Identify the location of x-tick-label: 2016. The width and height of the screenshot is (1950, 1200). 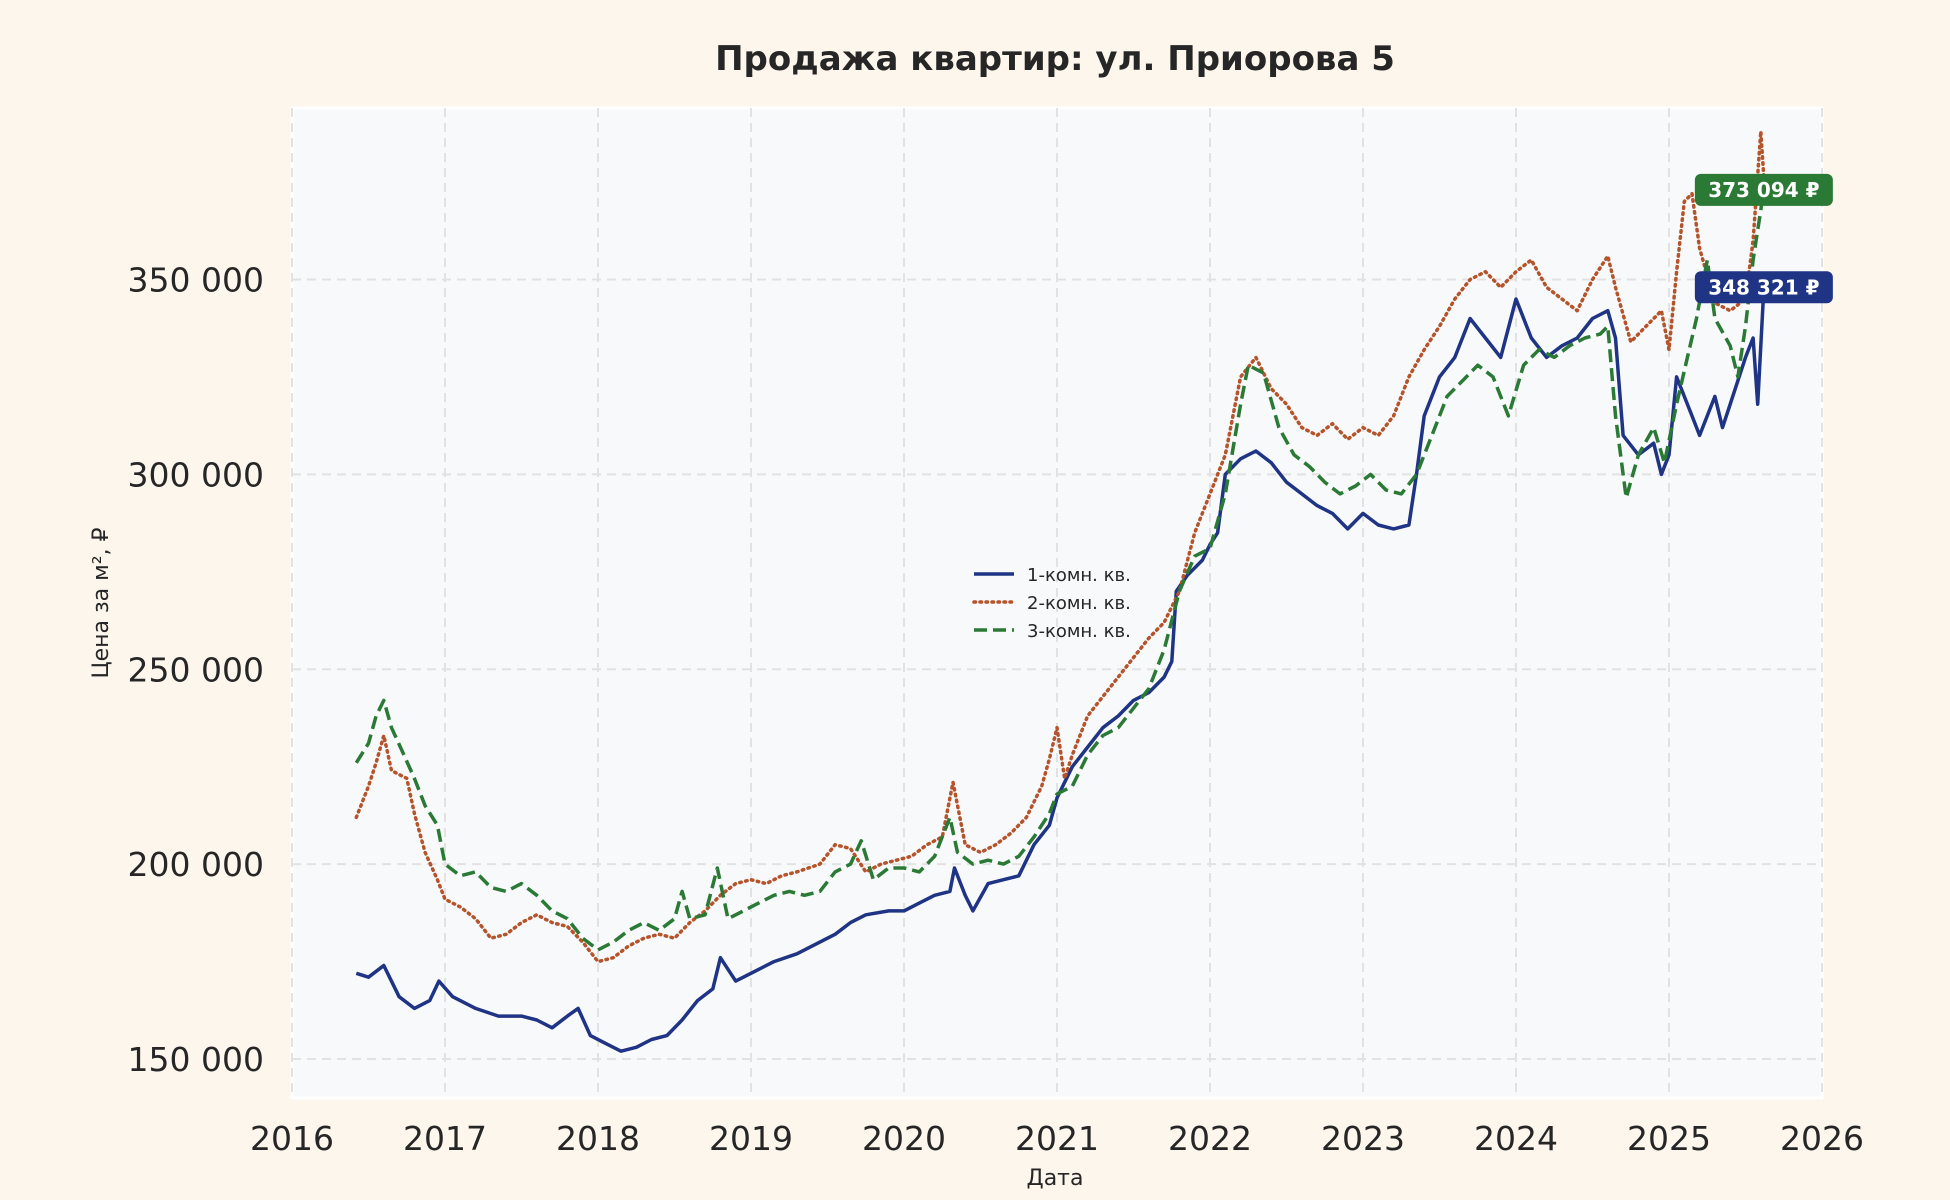
(292, 1138).